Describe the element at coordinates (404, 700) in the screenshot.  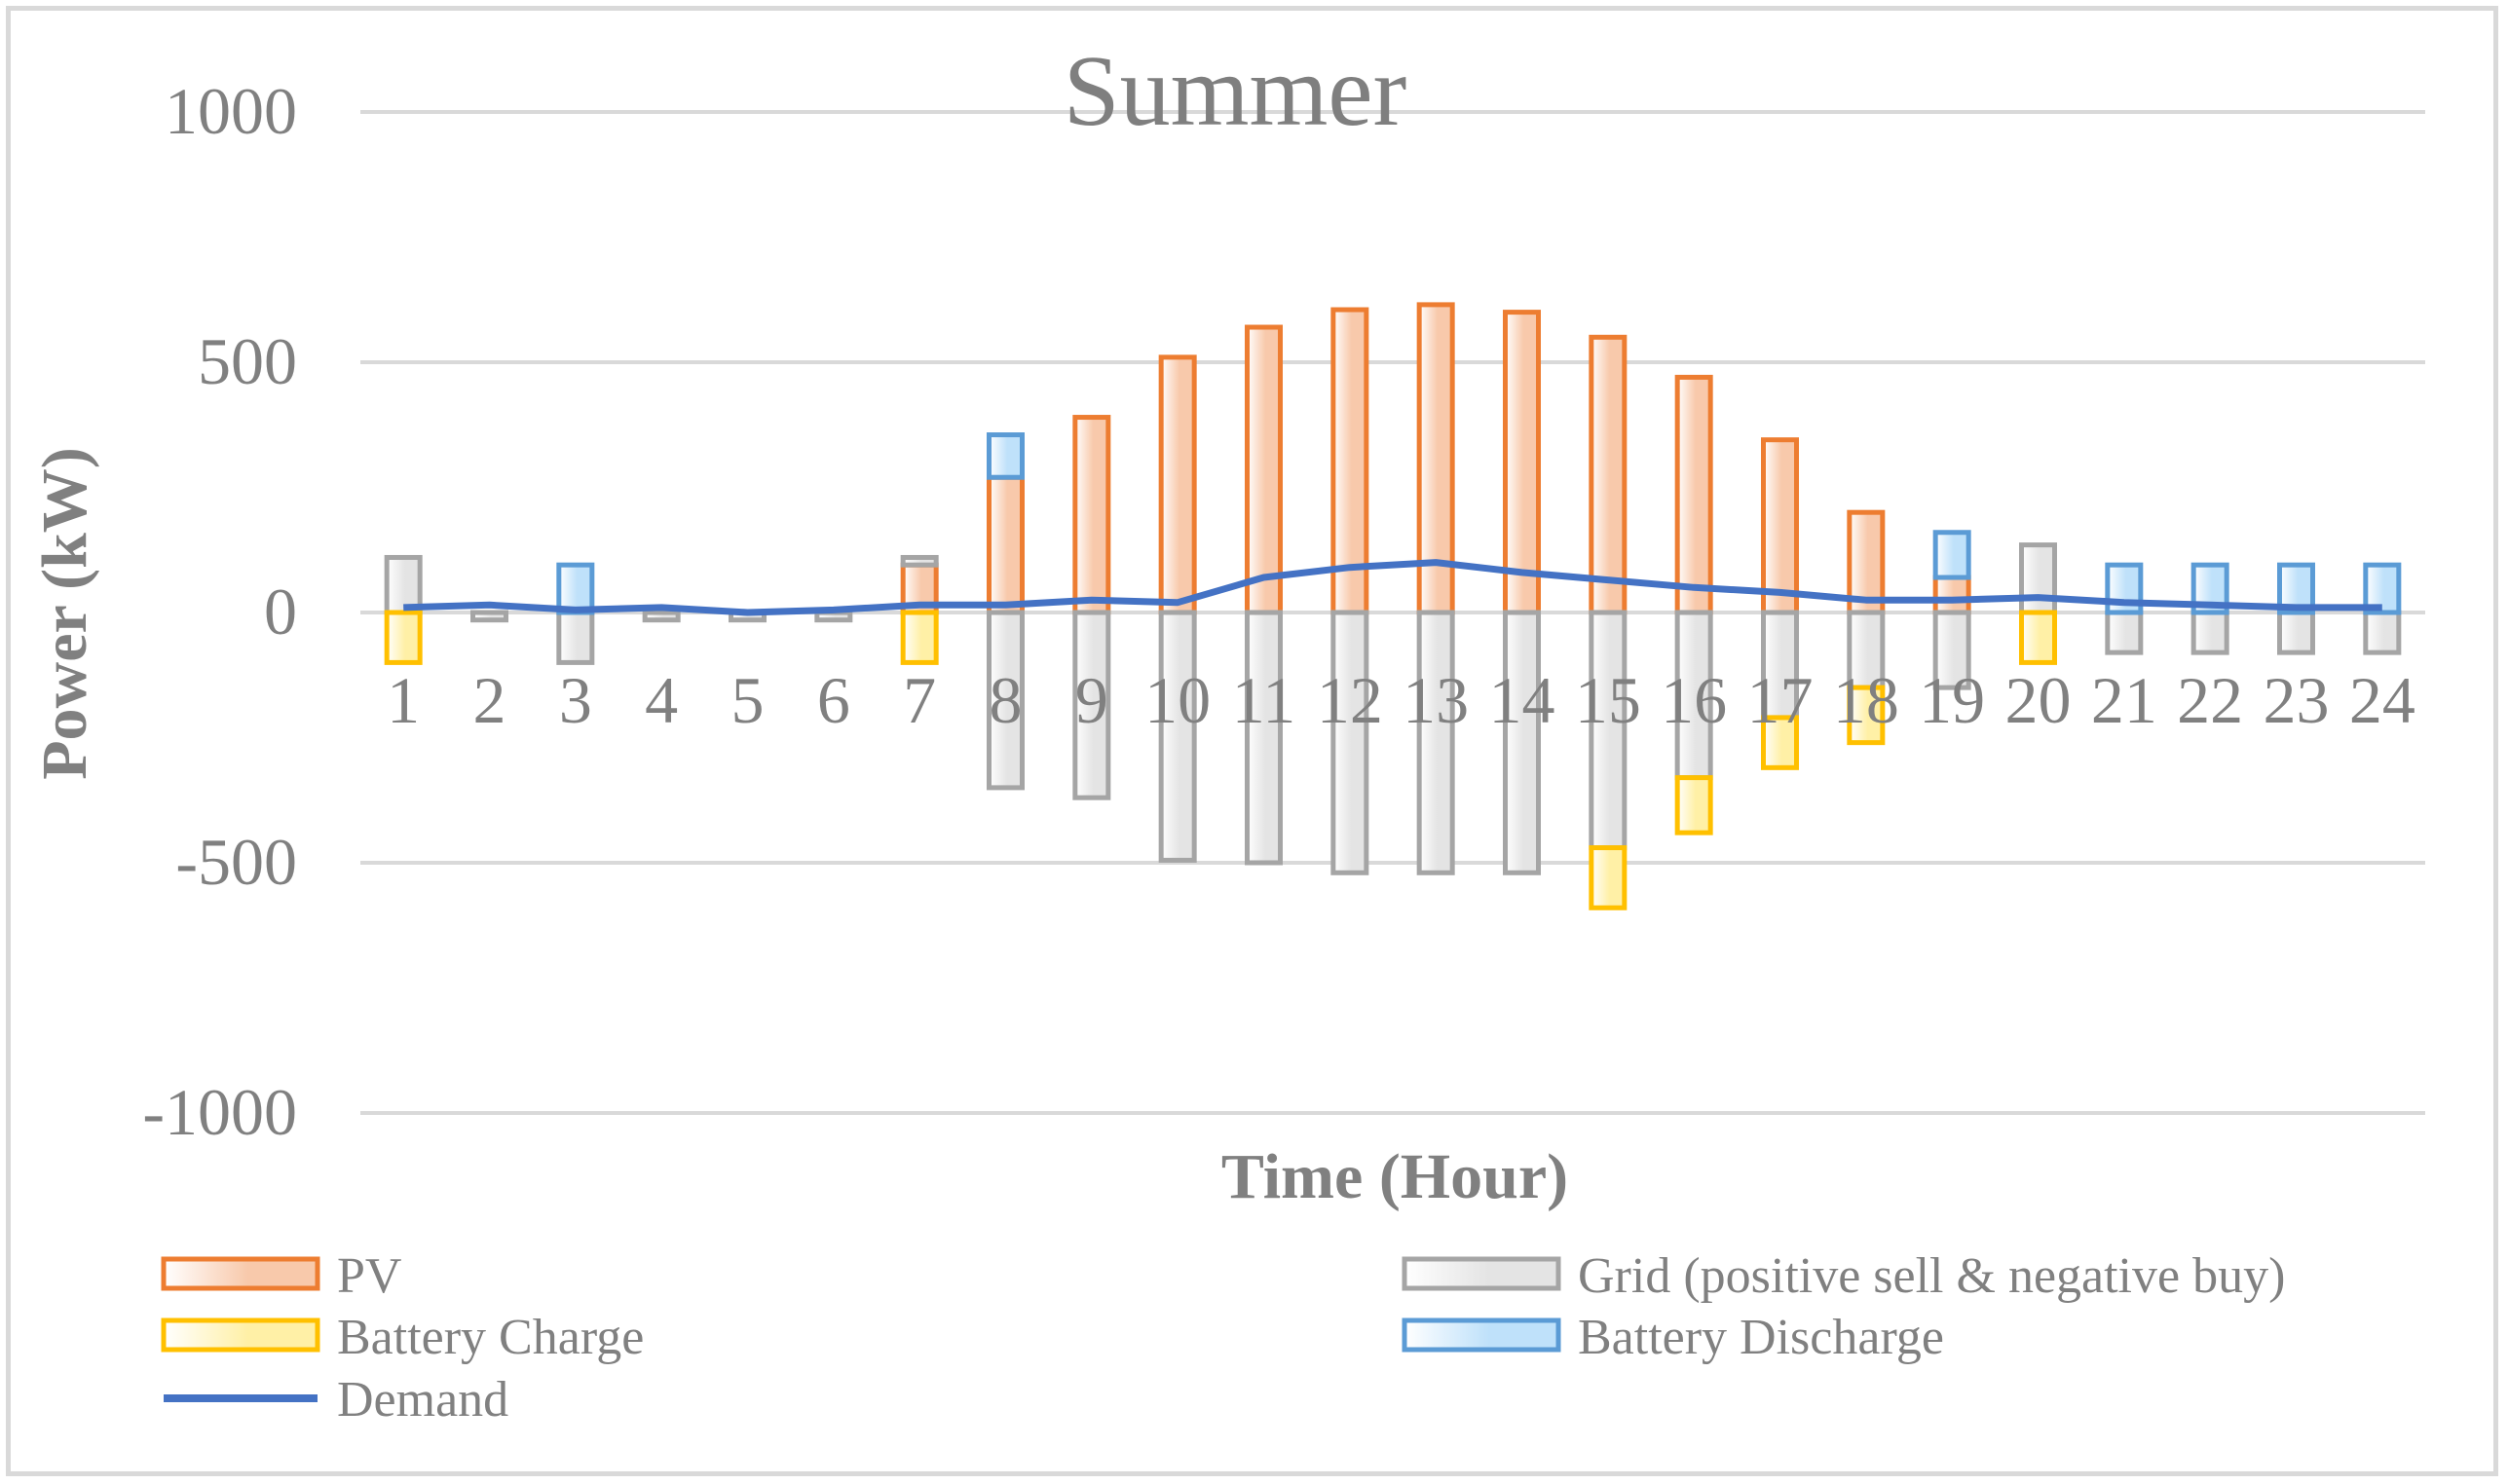
I see `x-tick-label: 1` at that location.